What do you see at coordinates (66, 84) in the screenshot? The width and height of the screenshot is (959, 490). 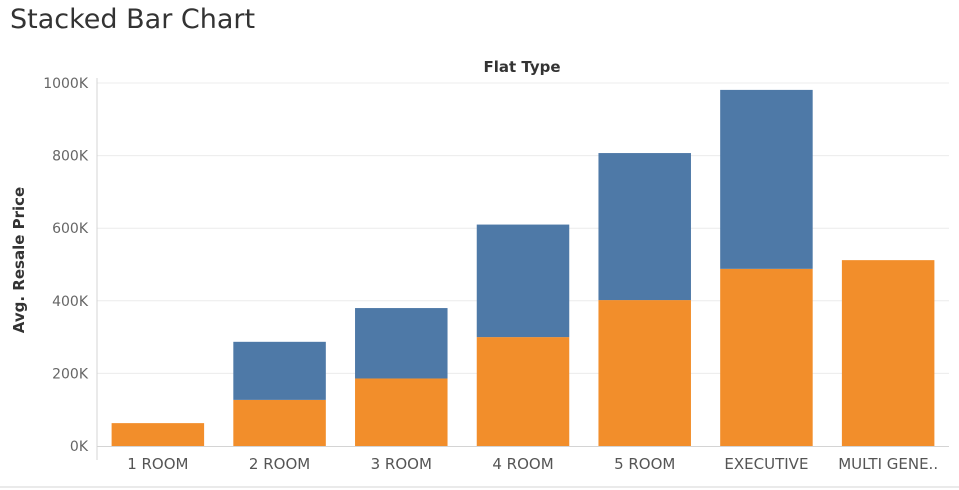 I see `y-tick-label: 1000K` at bounding box center [66, 84].